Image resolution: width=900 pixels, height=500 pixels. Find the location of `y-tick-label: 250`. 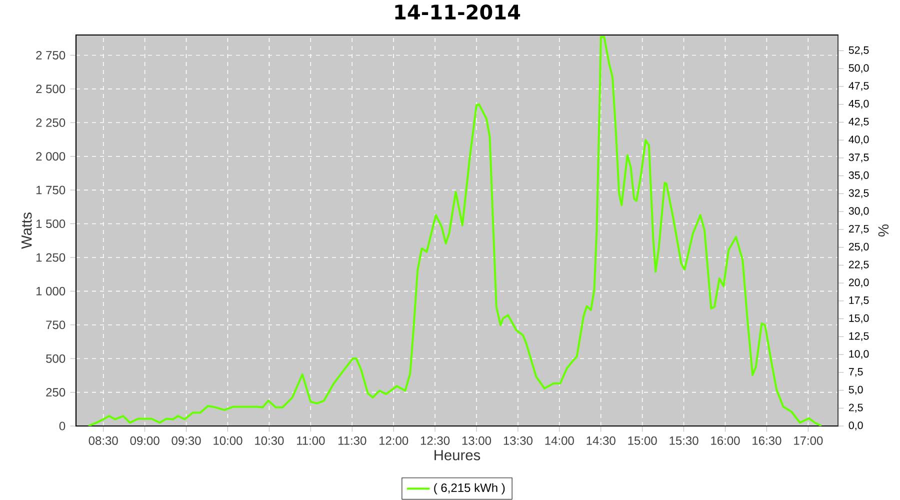

y-tick-label: 250 is located at coordinates (56, 392).